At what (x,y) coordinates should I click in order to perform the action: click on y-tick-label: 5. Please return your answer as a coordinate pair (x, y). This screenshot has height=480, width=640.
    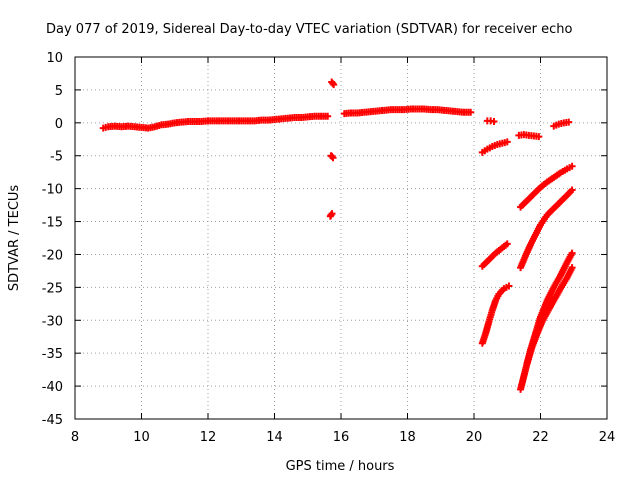
    Looking at the image, I should click on (59, 91).